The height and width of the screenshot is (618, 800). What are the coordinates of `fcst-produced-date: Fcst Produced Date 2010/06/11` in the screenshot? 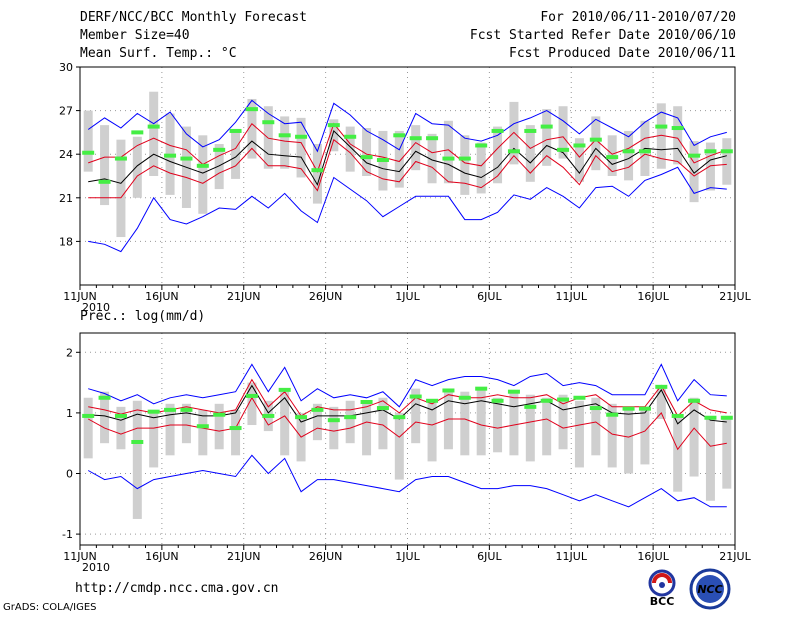 It's located at (622, 53).